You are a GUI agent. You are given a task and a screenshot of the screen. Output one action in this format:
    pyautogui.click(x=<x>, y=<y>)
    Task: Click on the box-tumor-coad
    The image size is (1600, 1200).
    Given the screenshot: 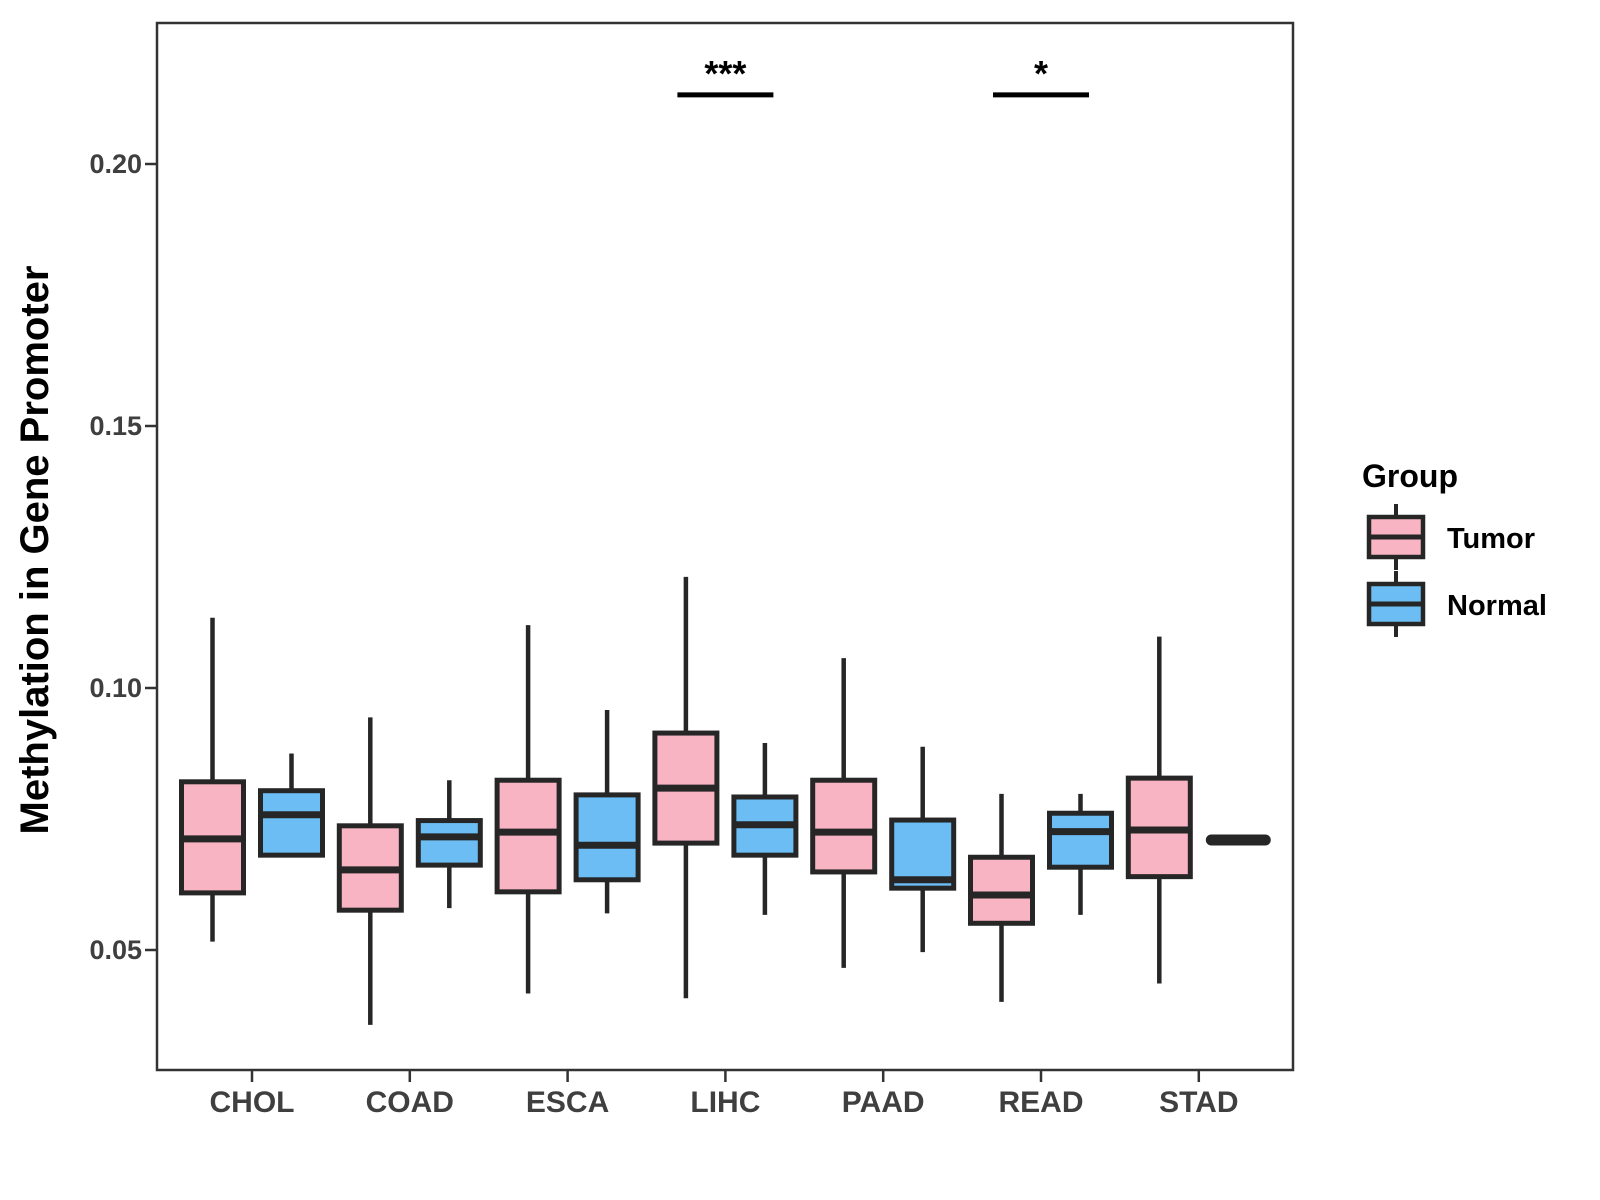 What is the action you would take?
    pyautogui.click(x=370, y=871)
    